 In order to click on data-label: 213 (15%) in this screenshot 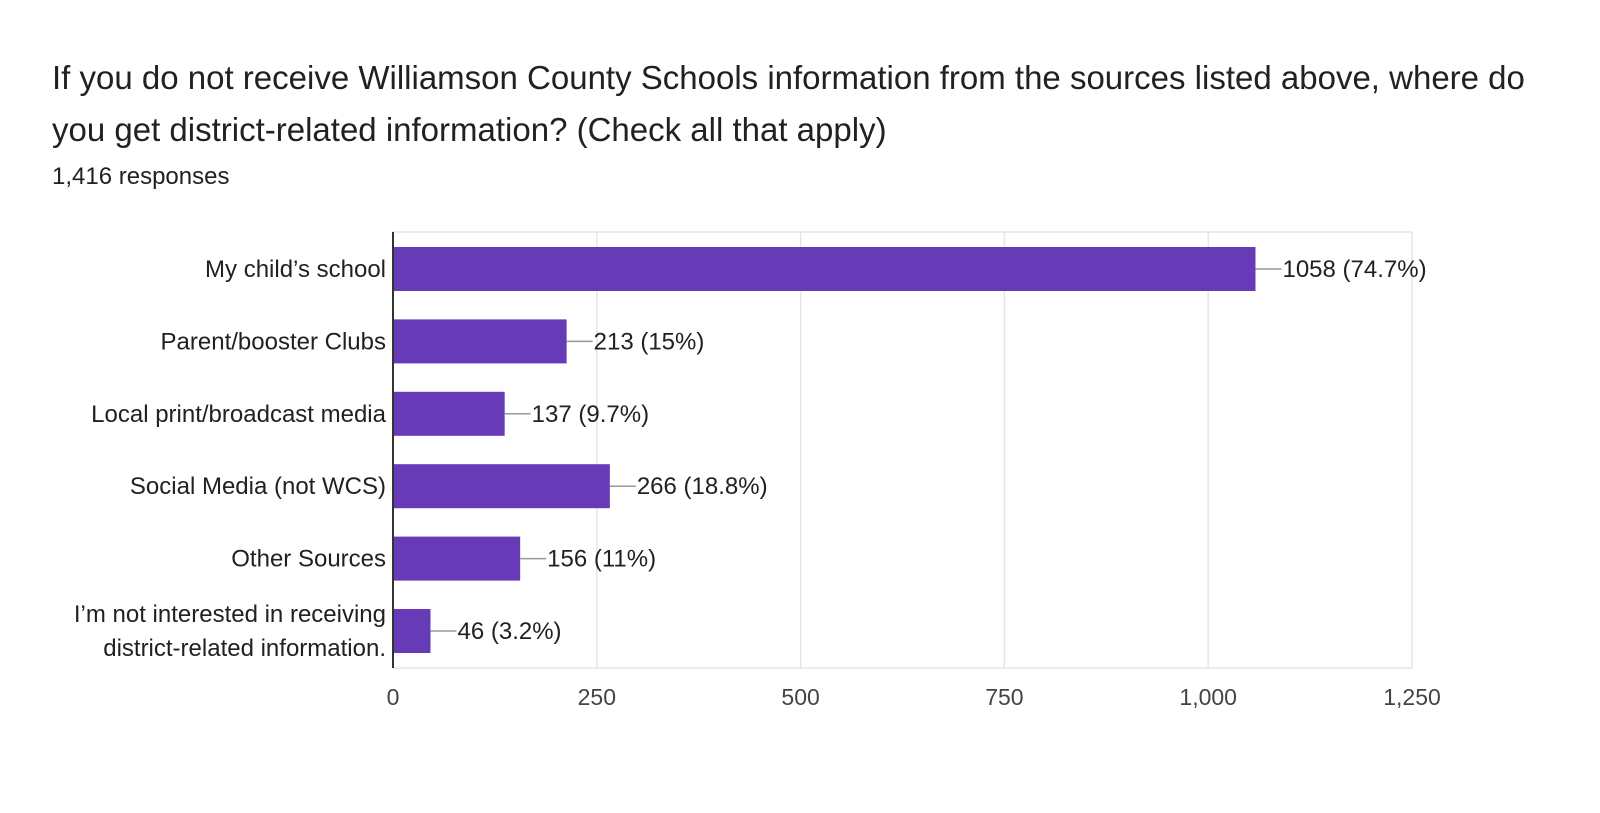, I will do `click(649, 341)`.